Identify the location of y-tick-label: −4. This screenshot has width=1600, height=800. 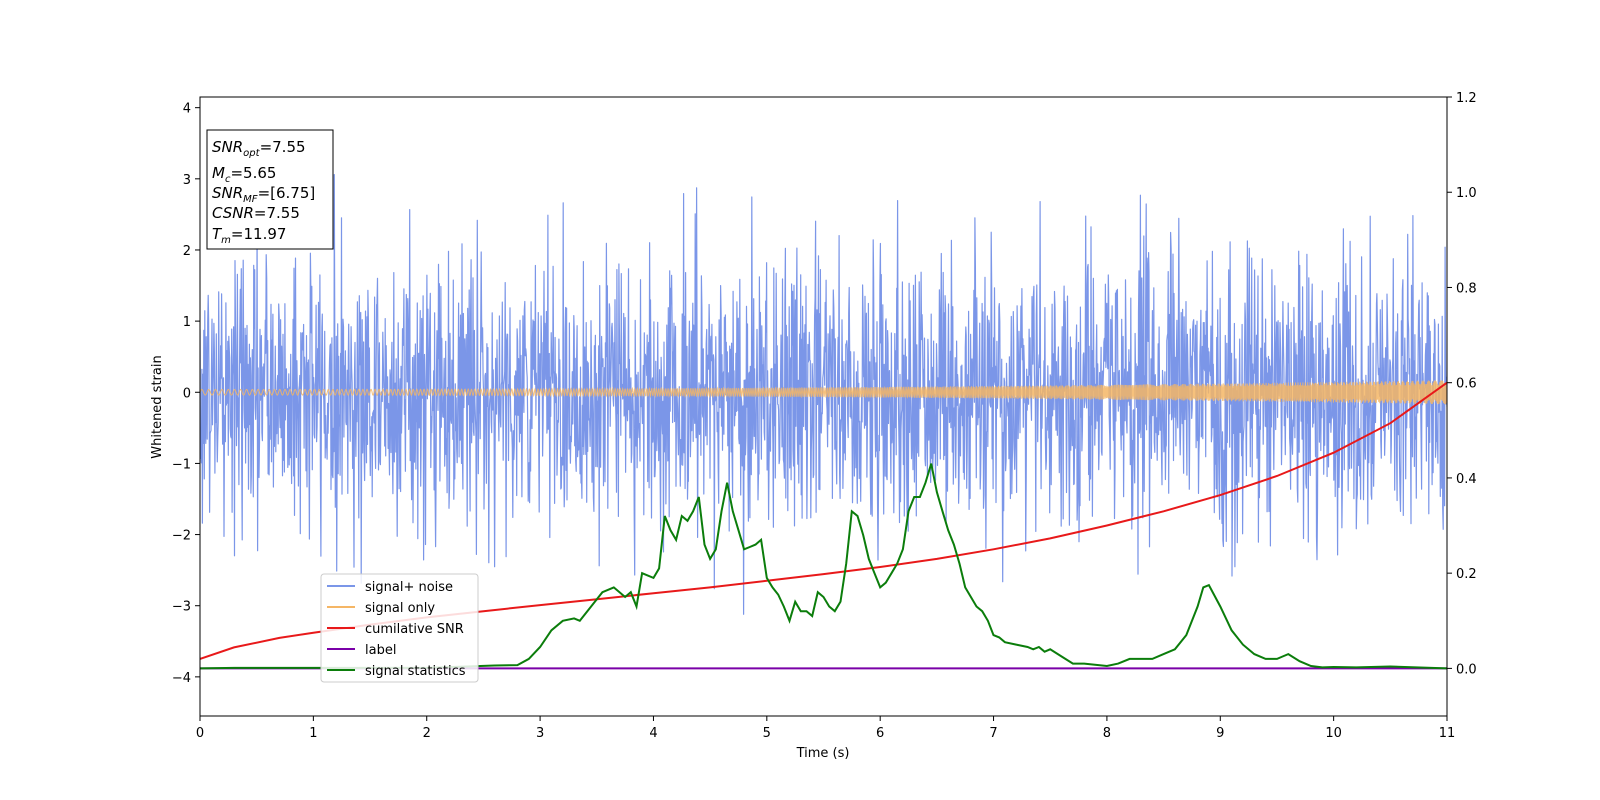
(181, 678).